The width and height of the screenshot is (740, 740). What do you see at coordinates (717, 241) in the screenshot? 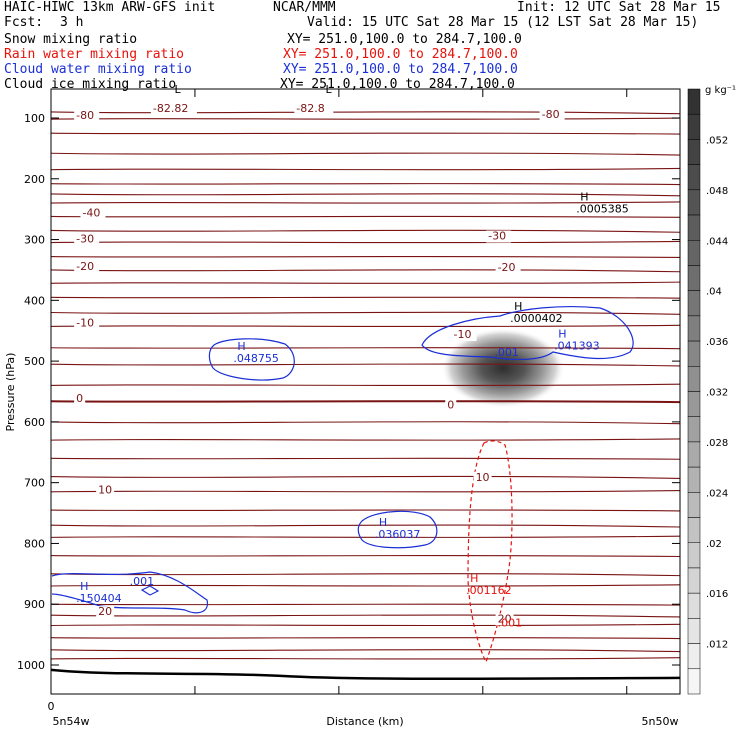
I see `colorbar-label: .044` at bounding box center [717, 241].